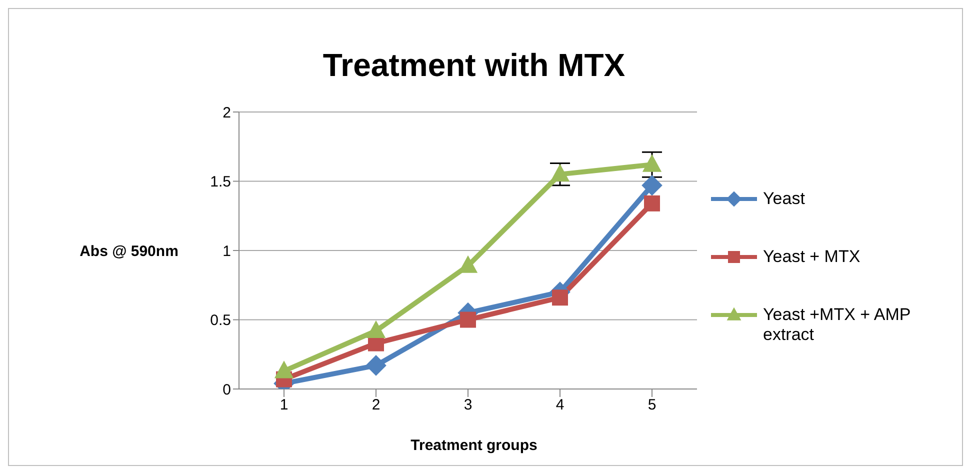 This screenshot has width=971, height=474. What do you see at coordinates (129, 251) in the screenshot?
I see `y-axis-title: Abs @ 590nm` at bounding box center [129, 251].